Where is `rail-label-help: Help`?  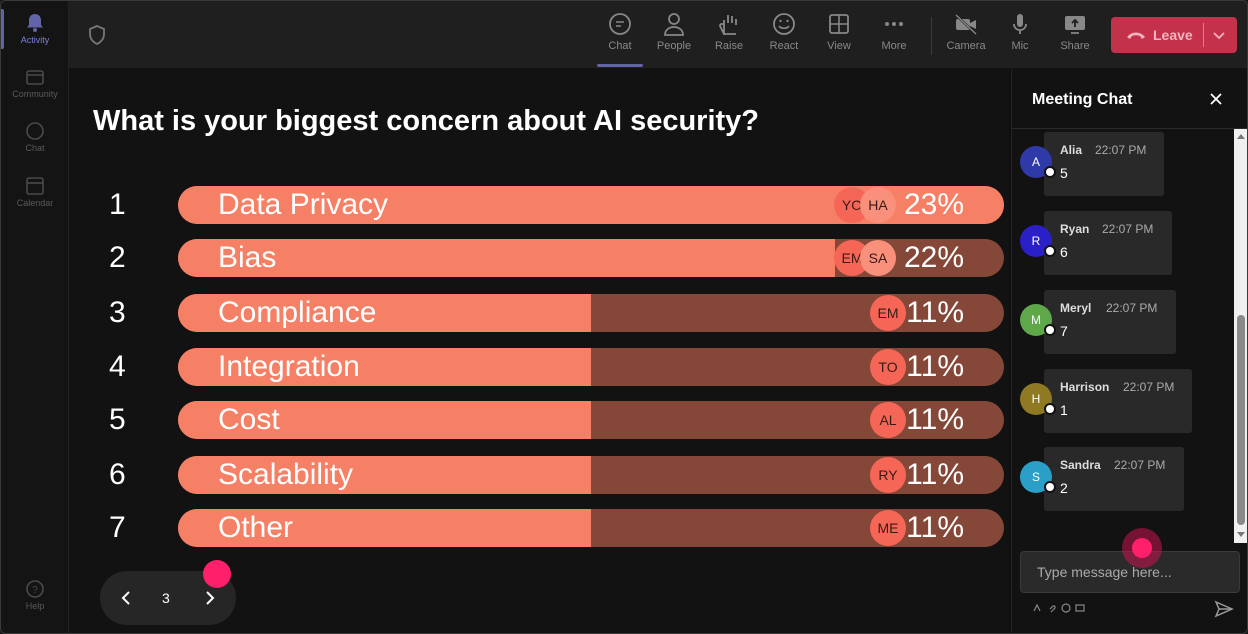 rail-label-help: Help is located at coordinates (35, 606).